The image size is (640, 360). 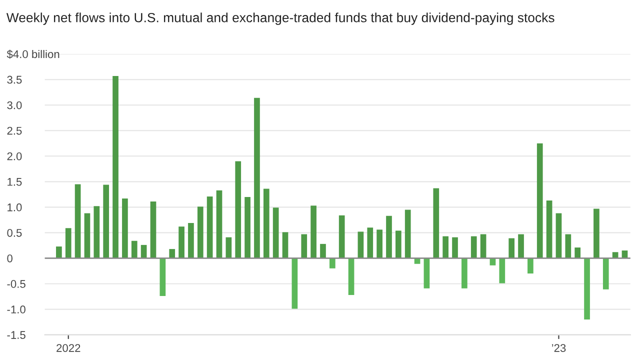 I want to click on x-tick-label: 2022, so click(x=68, y=348).